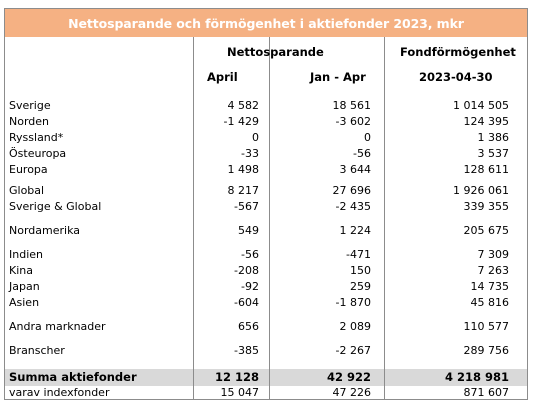  Describe the element at coordinates (250, 153) in the screenshot. I see `cell-april: -33` at that location.